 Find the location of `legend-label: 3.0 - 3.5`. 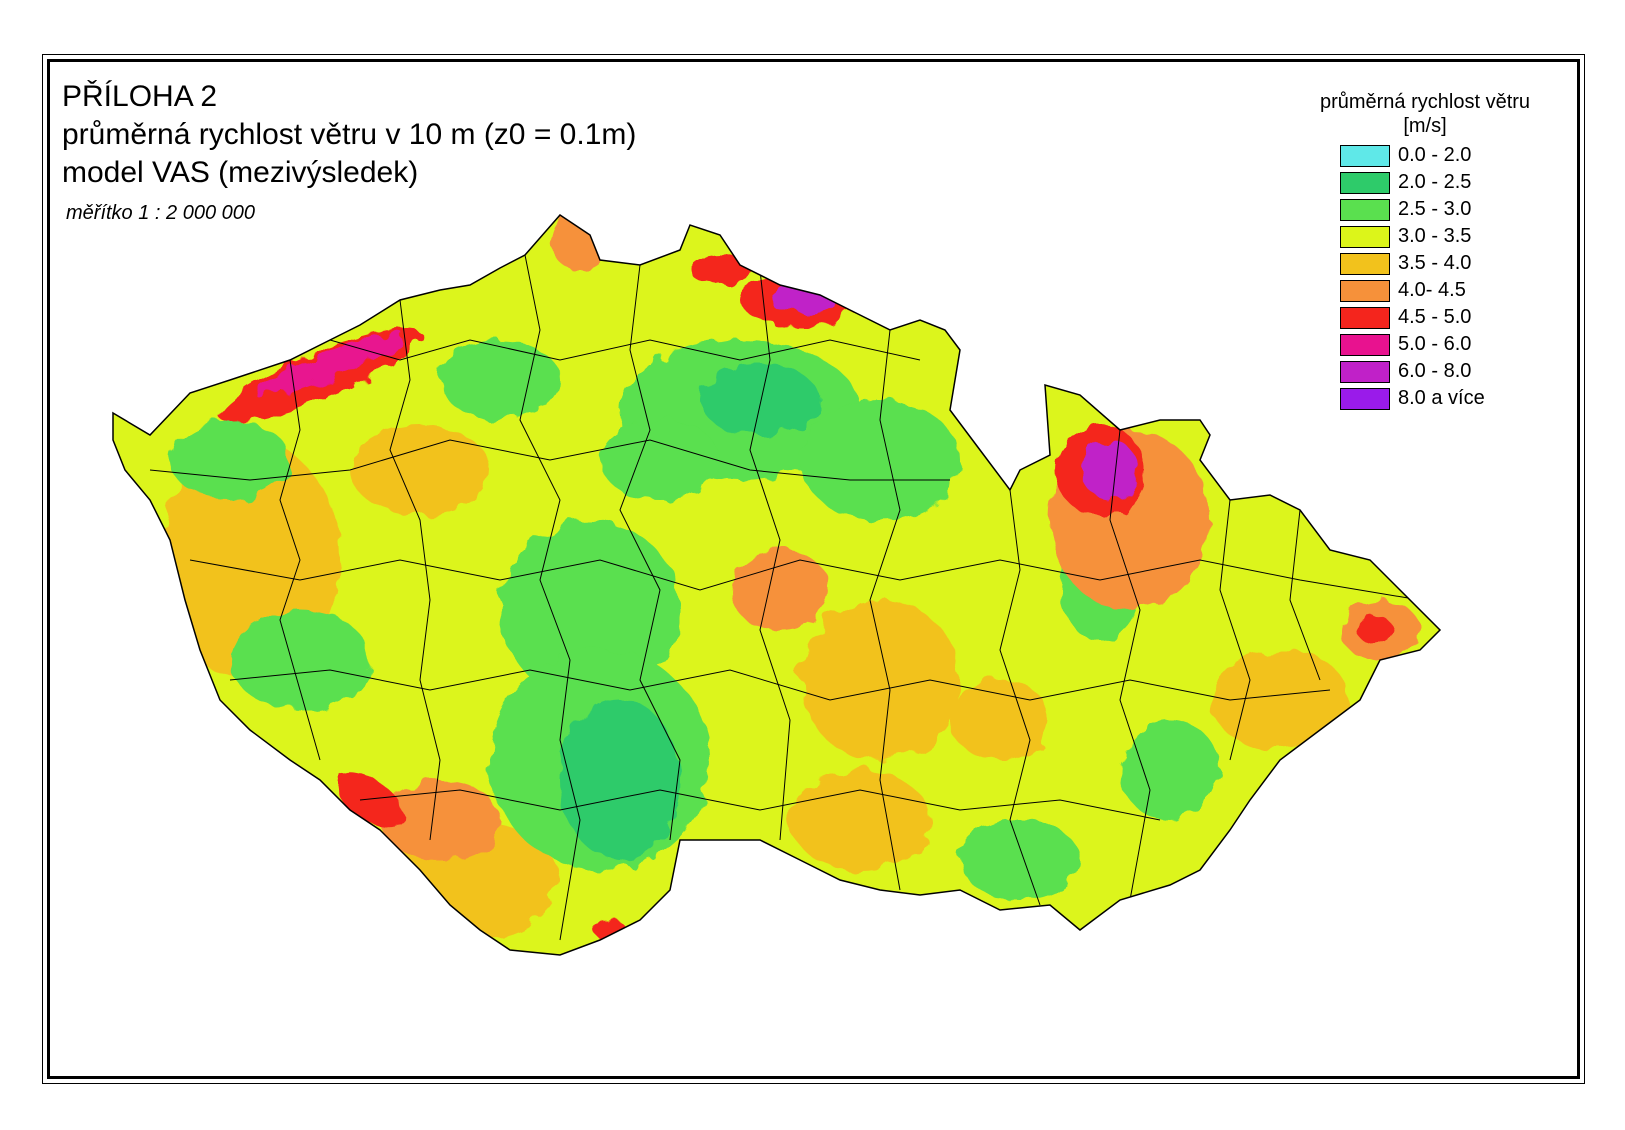

legend-label: 3.0 - 3.5 is located at coordinates (1435, 236).